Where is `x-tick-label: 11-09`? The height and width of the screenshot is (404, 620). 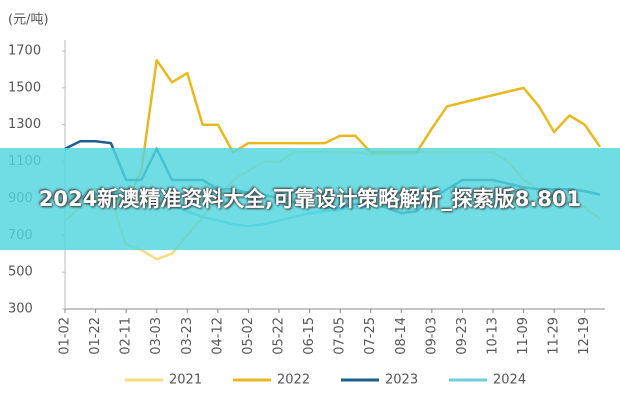
x-tick-label: 11-09 is located at coordinates (523, 336).